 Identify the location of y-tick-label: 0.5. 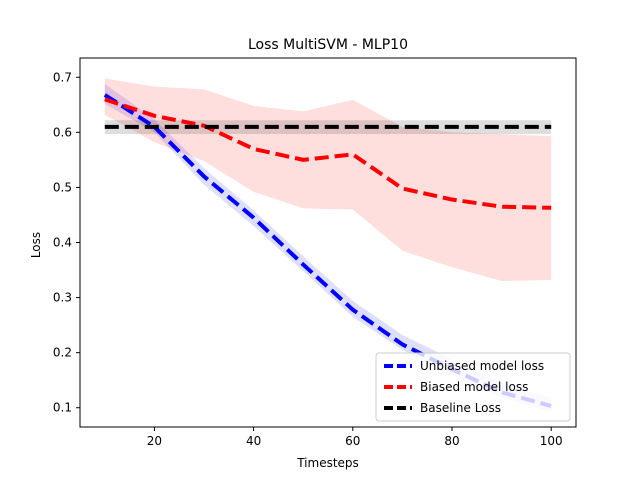
(62, 187).